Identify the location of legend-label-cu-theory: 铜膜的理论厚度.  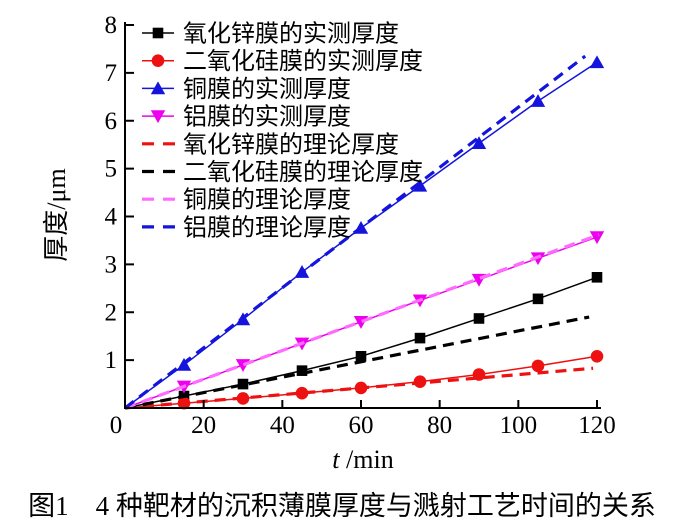
(267, 200).